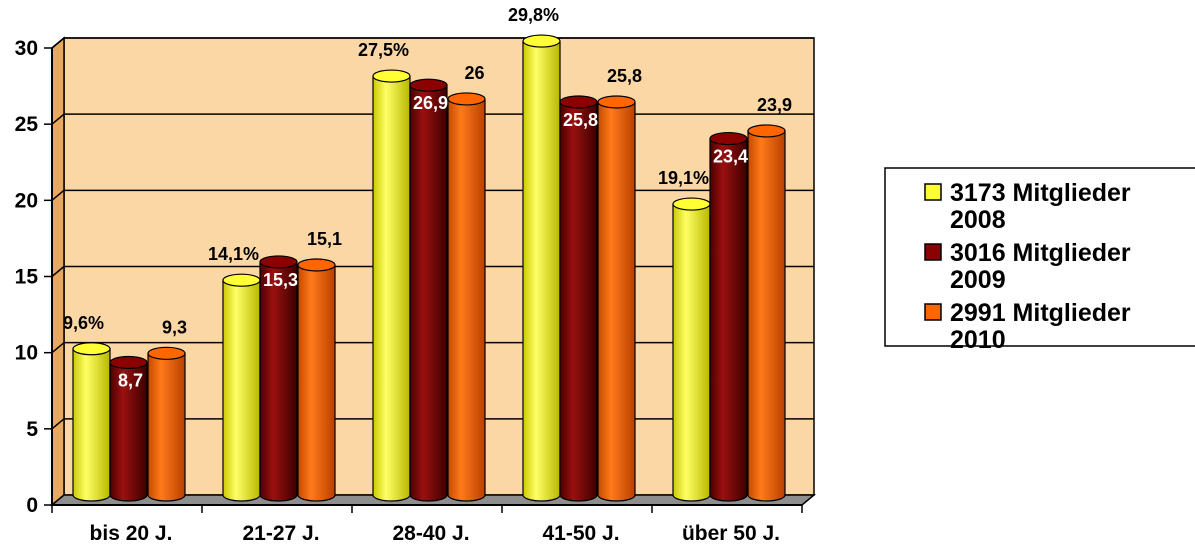  Describe the element at coordinates (27, 124) in the screenshot. I see `y-tick-label: 25` at that location.